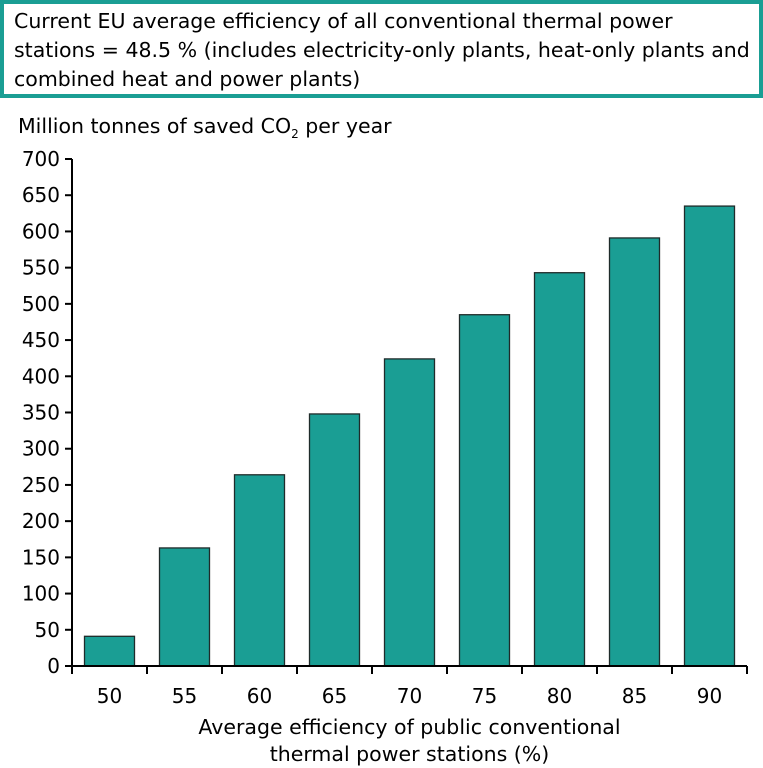 This screenshot has height=768, width=763. Describe the element at coordinates (41, 521) in the screenshot. I see `y-tick-label-200: 200` at that location.